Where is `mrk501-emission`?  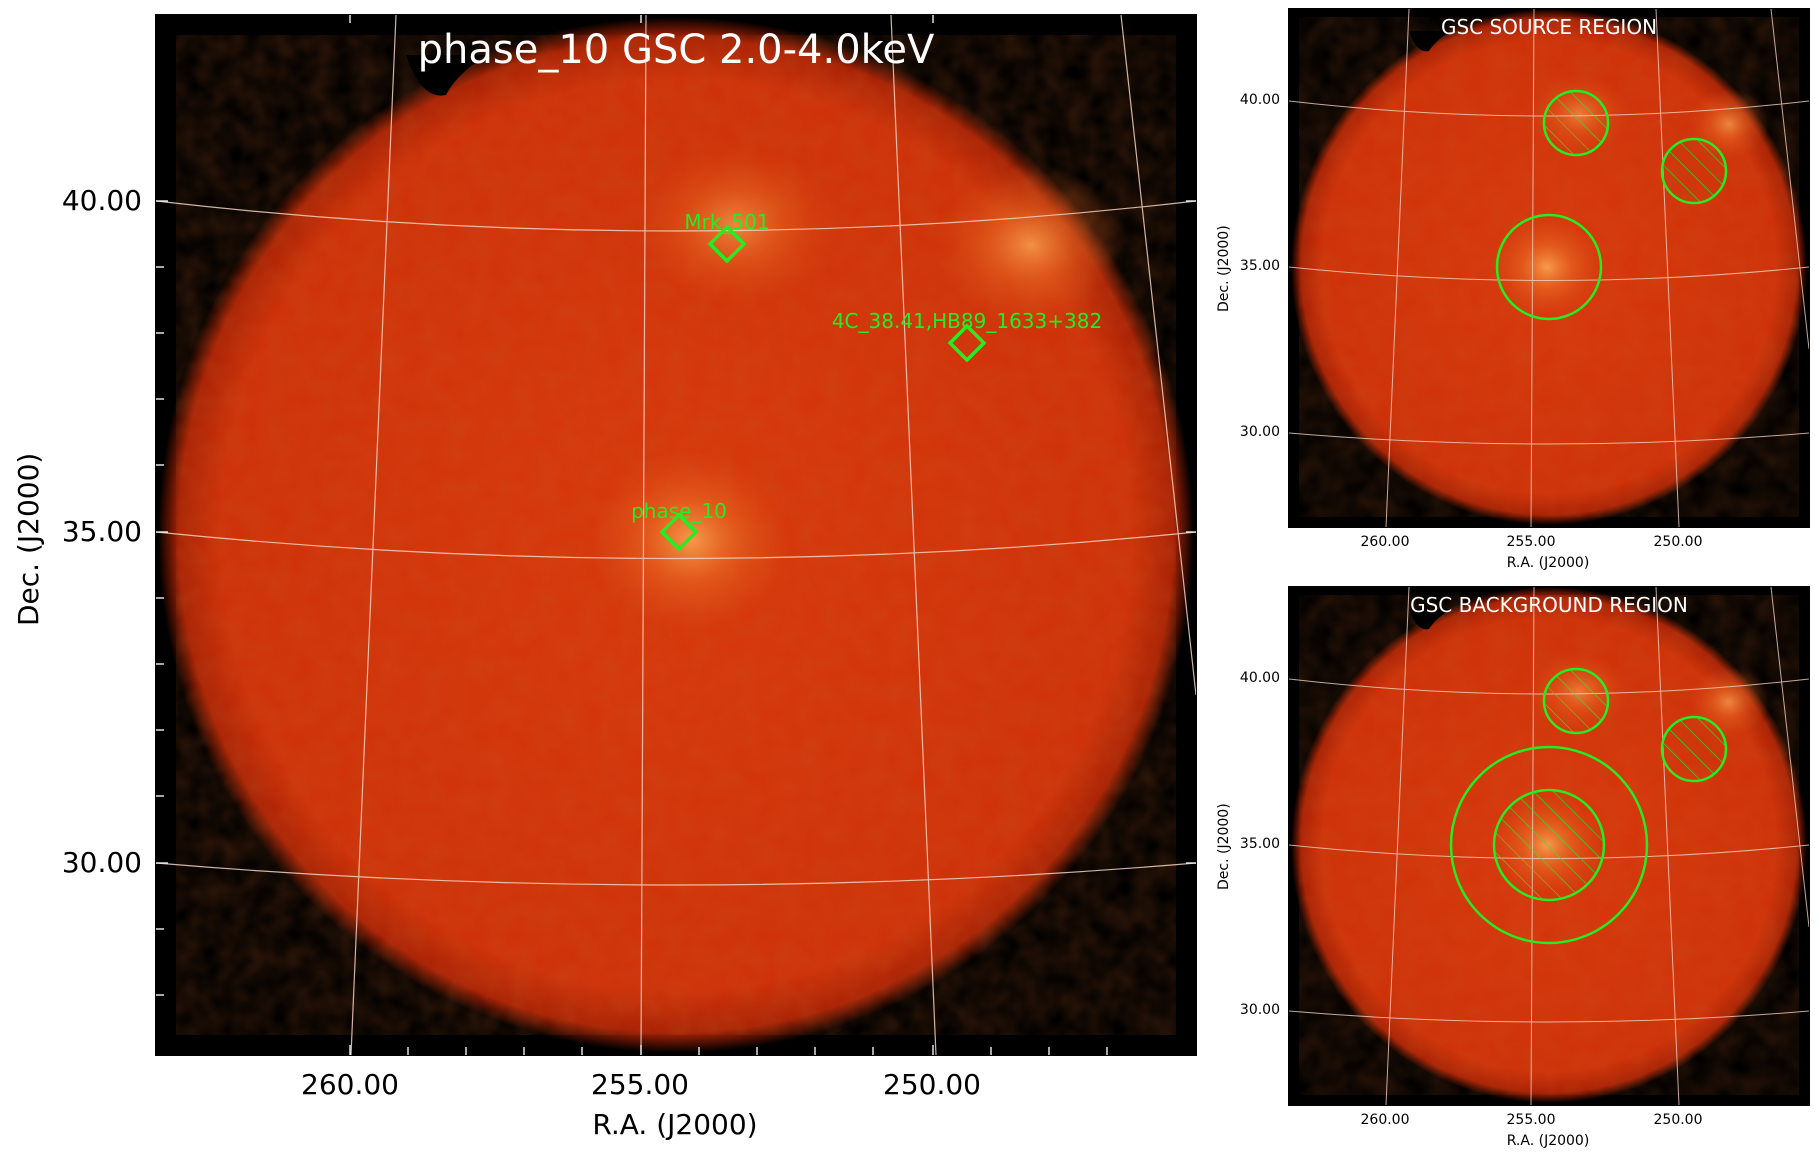
mrk501-emission is located at coordinates (736, 225).